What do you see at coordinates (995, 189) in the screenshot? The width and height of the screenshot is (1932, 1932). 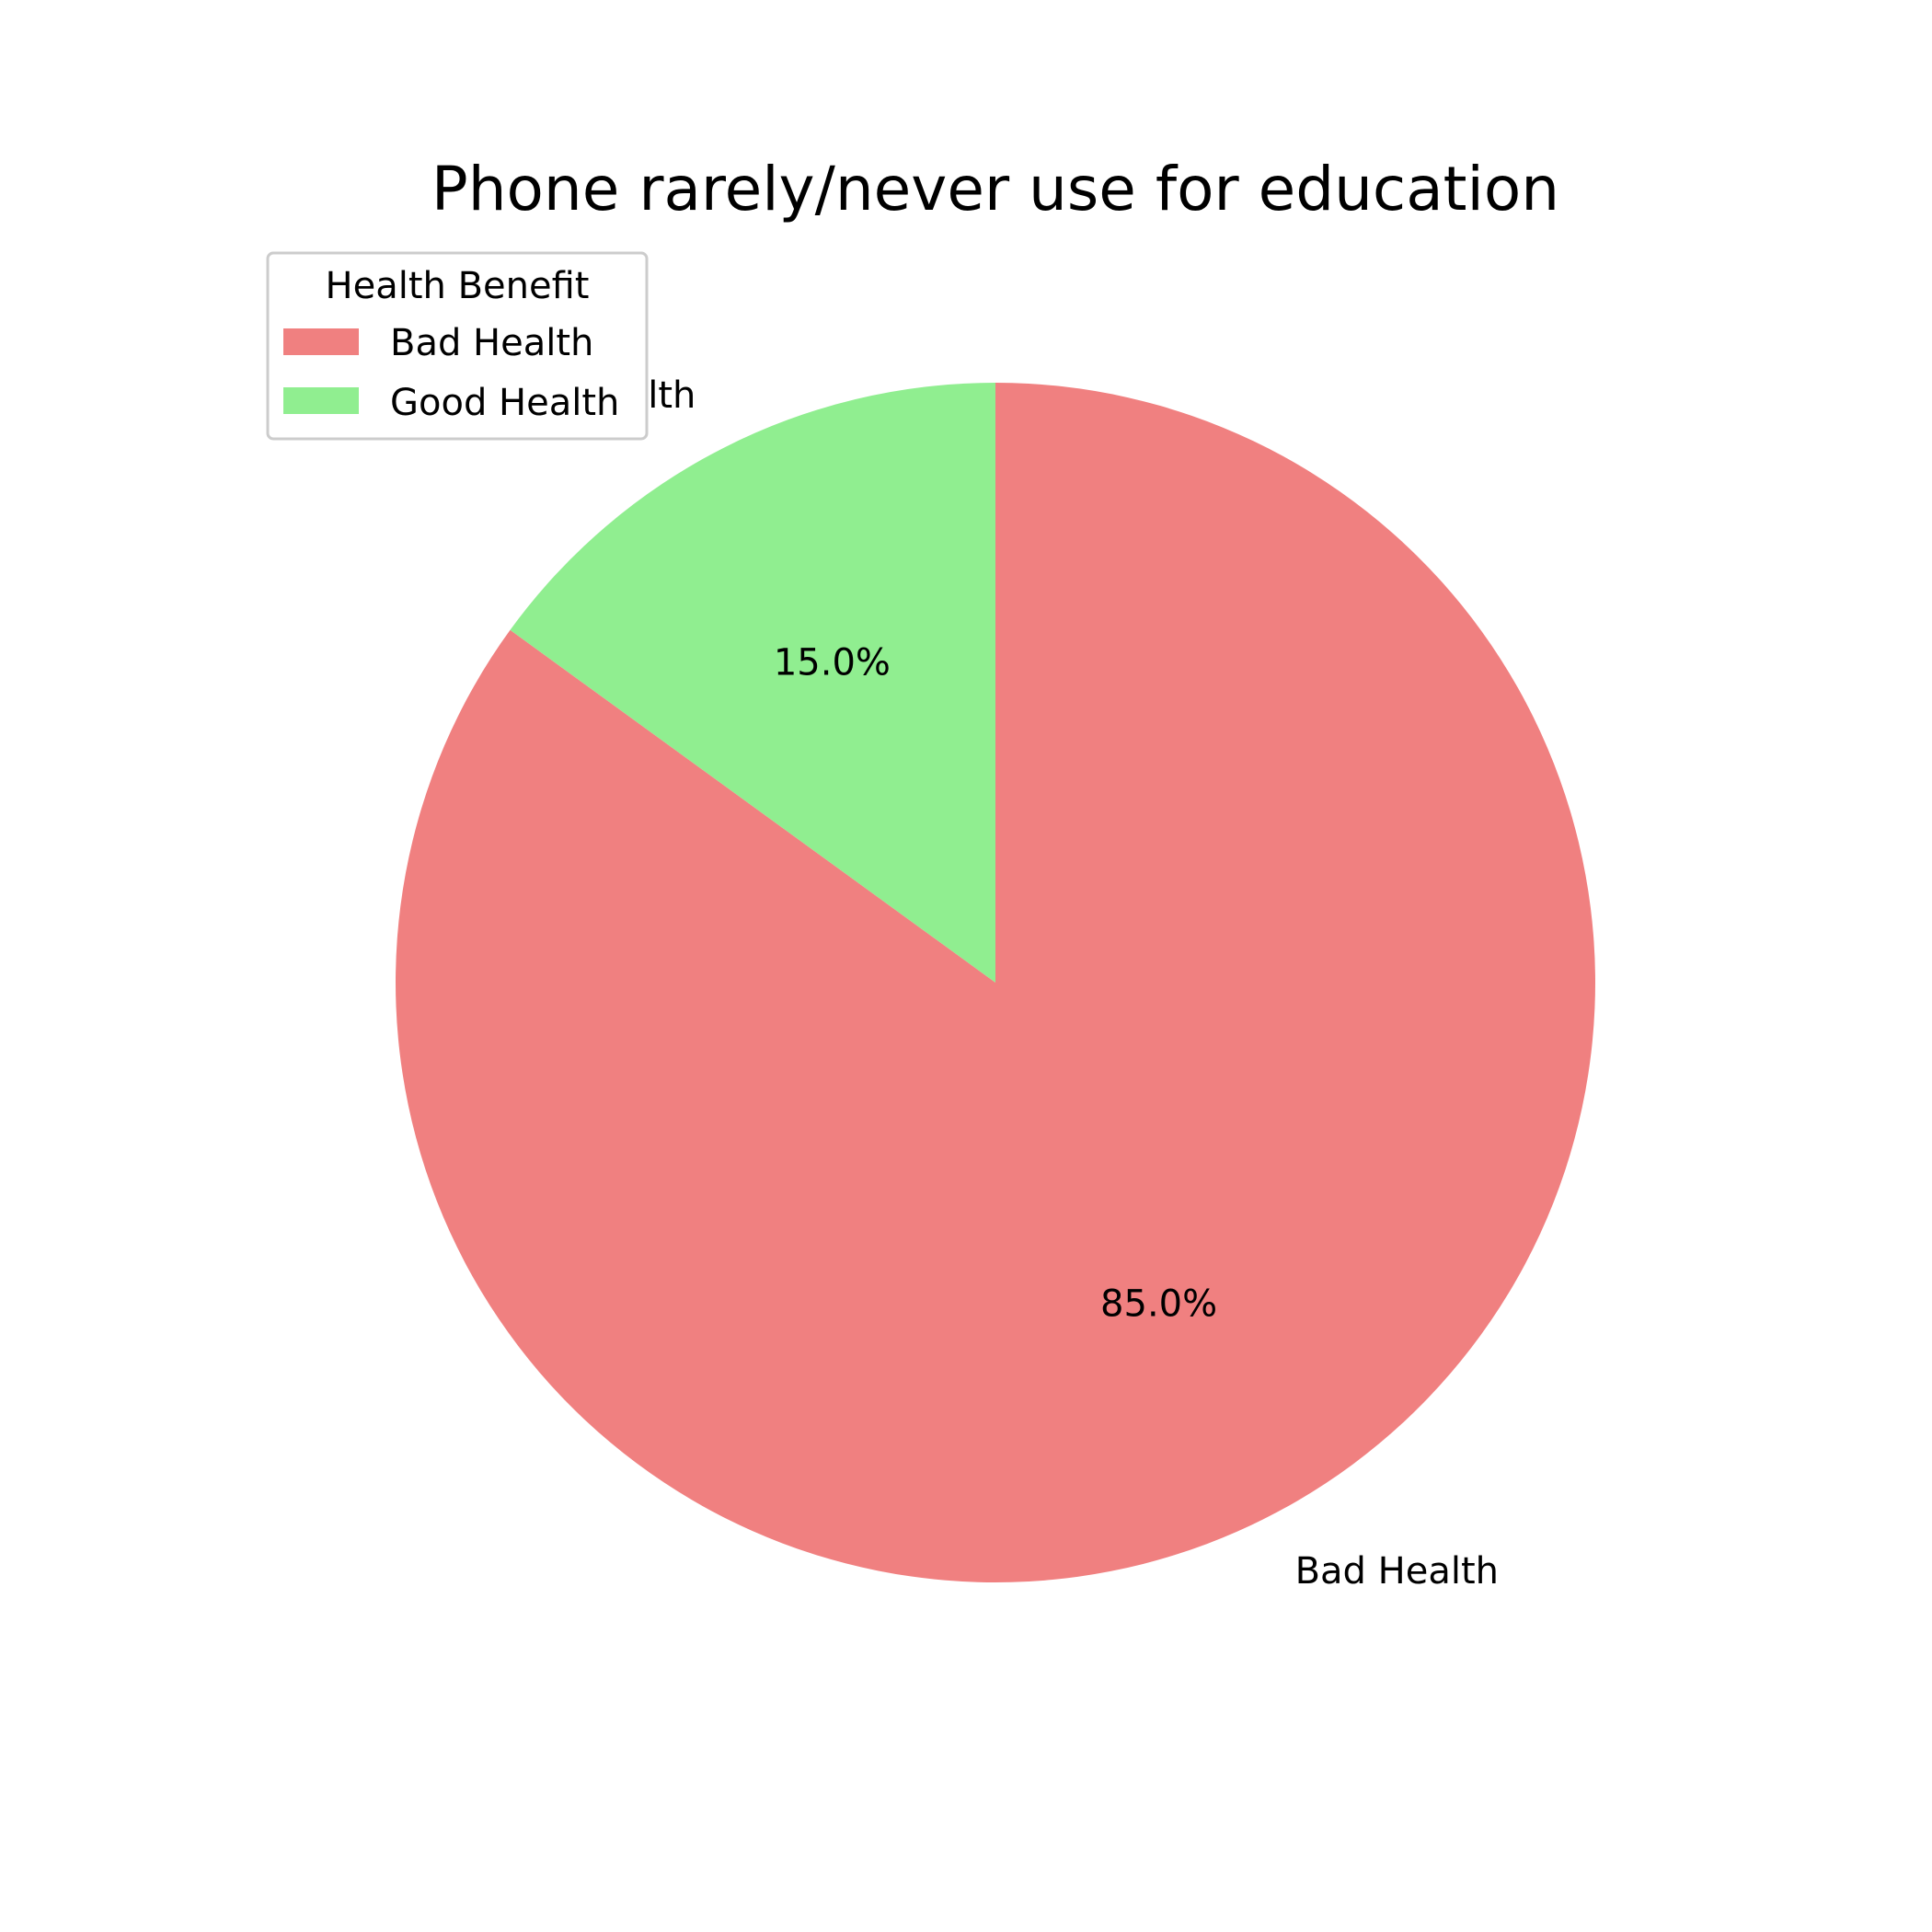 I see `chart-title: Phone rarely/never use for education` at bounding box center [995, 189].